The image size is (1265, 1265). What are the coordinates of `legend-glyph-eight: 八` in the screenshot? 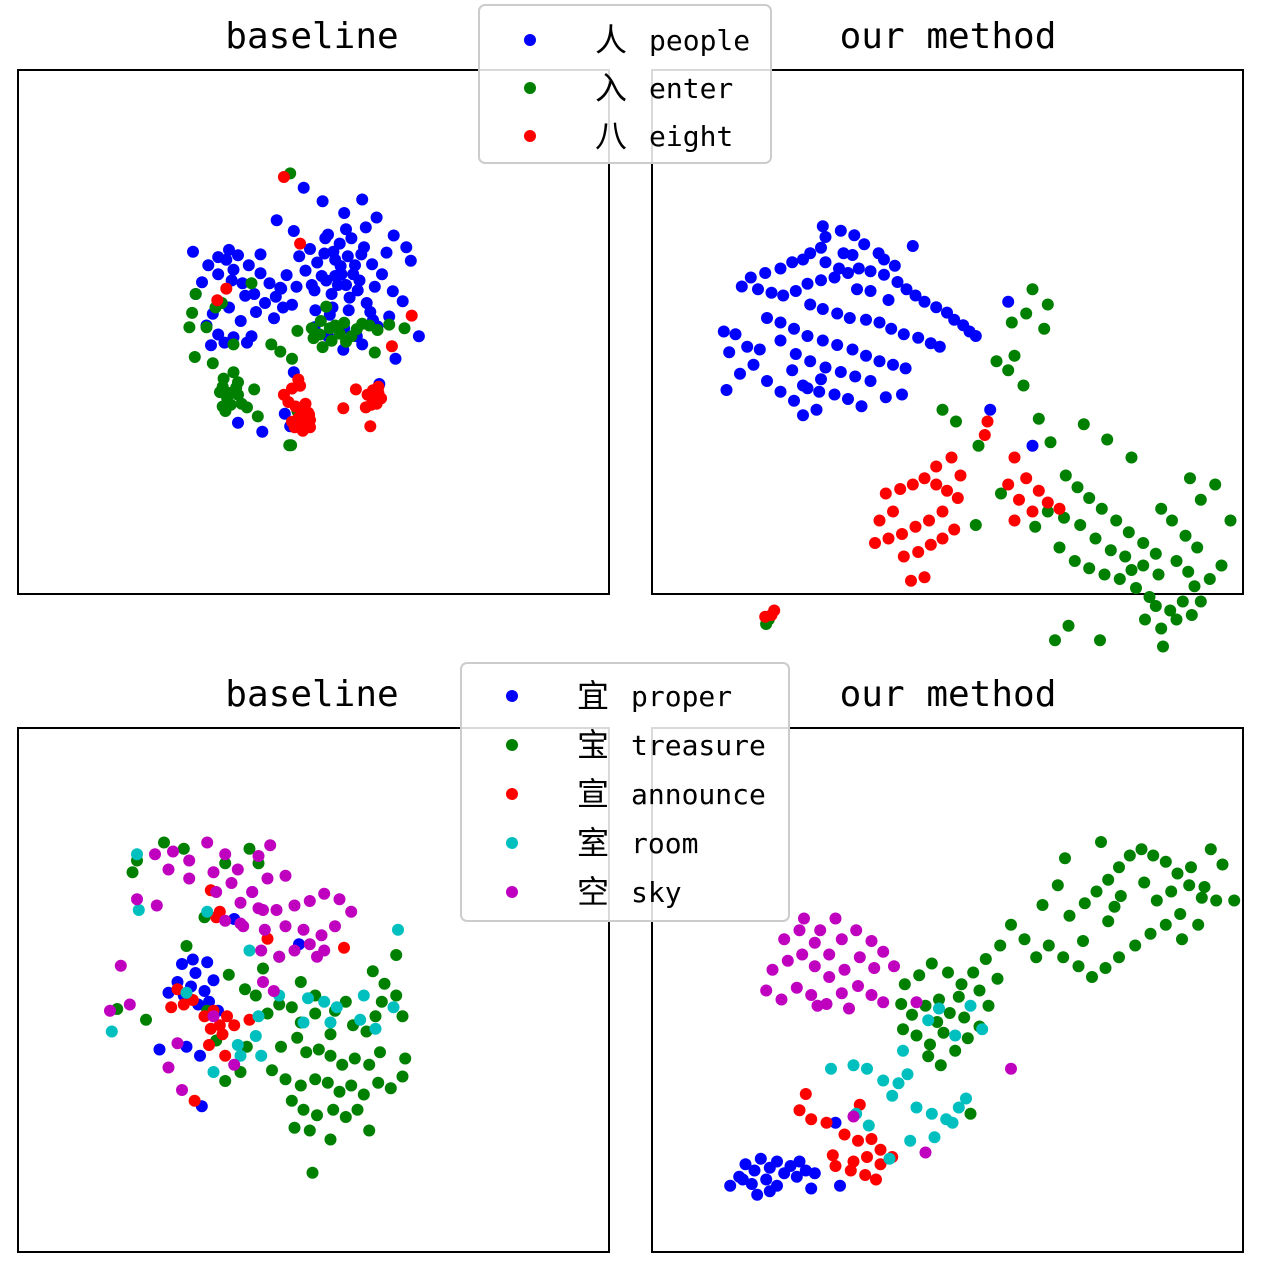 It's located at (611, 136).